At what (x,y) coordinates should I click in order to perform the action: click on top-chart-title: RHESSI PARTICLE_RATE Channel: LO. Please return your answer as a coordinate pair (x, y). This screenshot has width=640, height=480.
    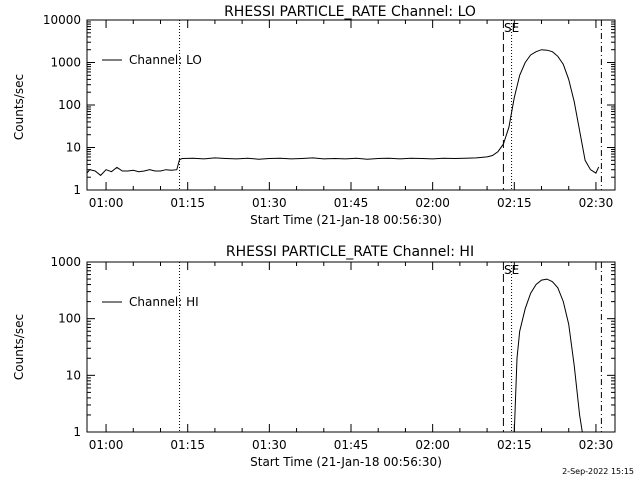
    Looking at the image, I should click on (350, 12).